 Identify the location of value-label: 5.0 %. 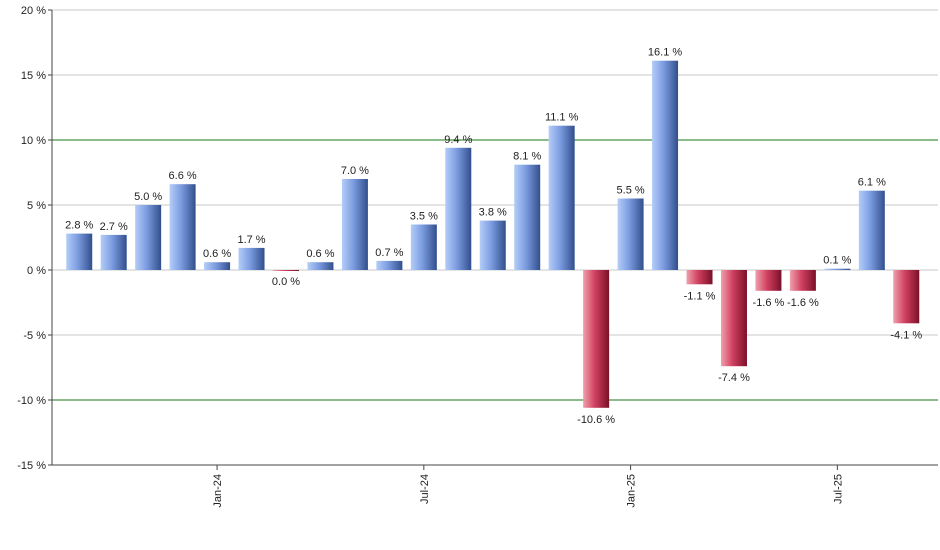
(148, 197).